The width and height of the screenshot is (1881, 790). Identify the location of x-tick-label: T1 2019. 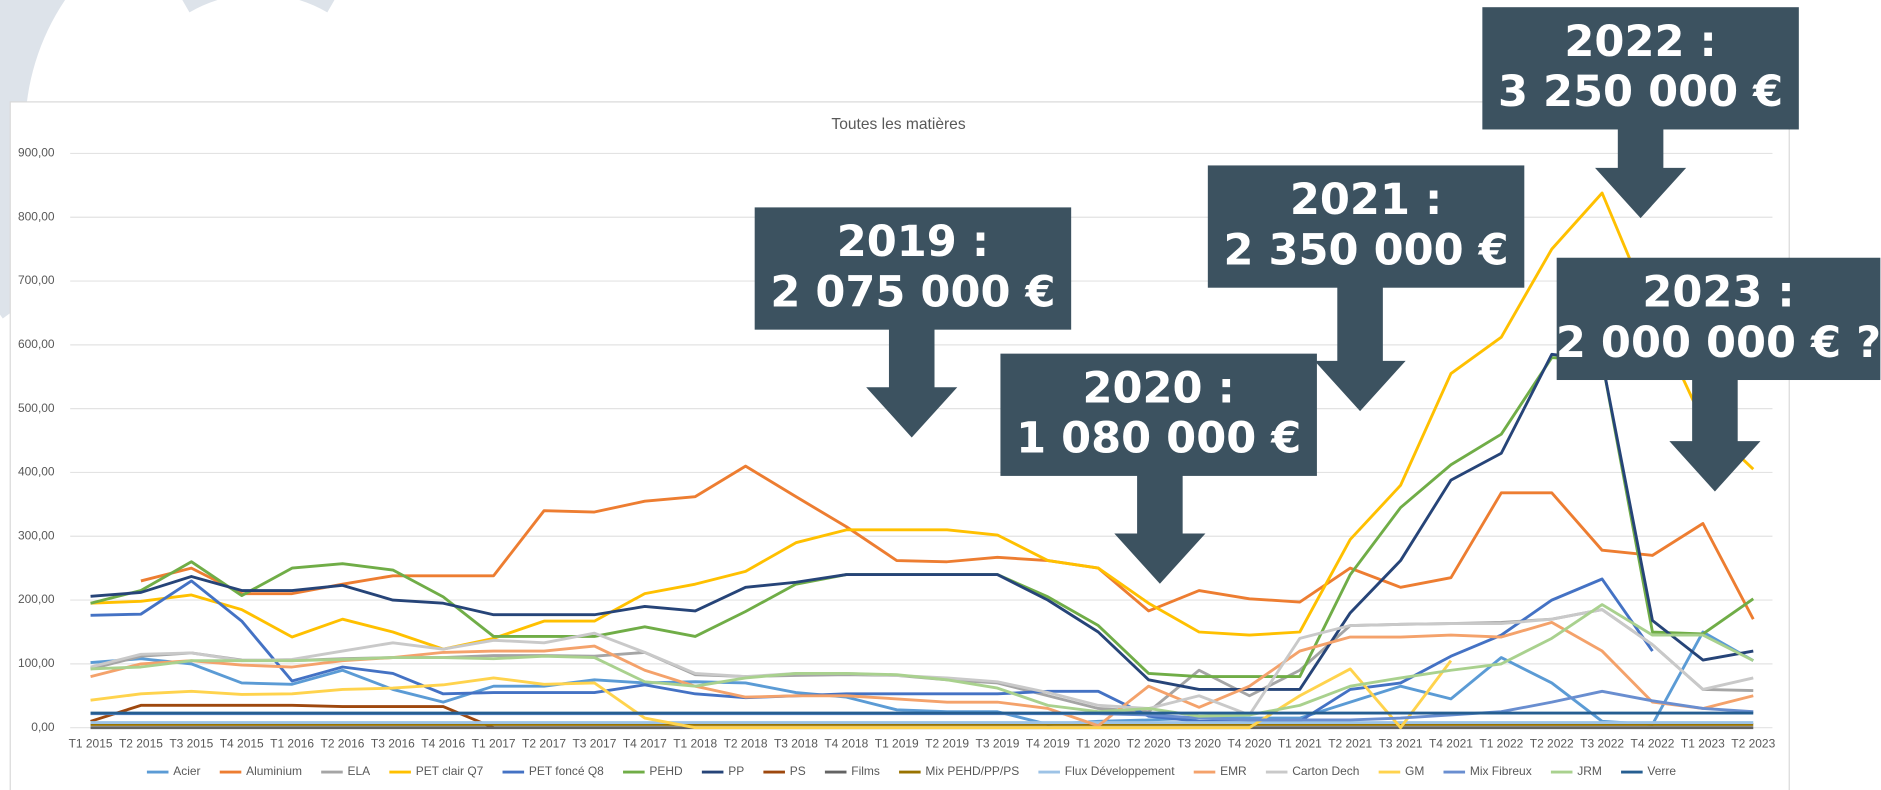
(897, 744).